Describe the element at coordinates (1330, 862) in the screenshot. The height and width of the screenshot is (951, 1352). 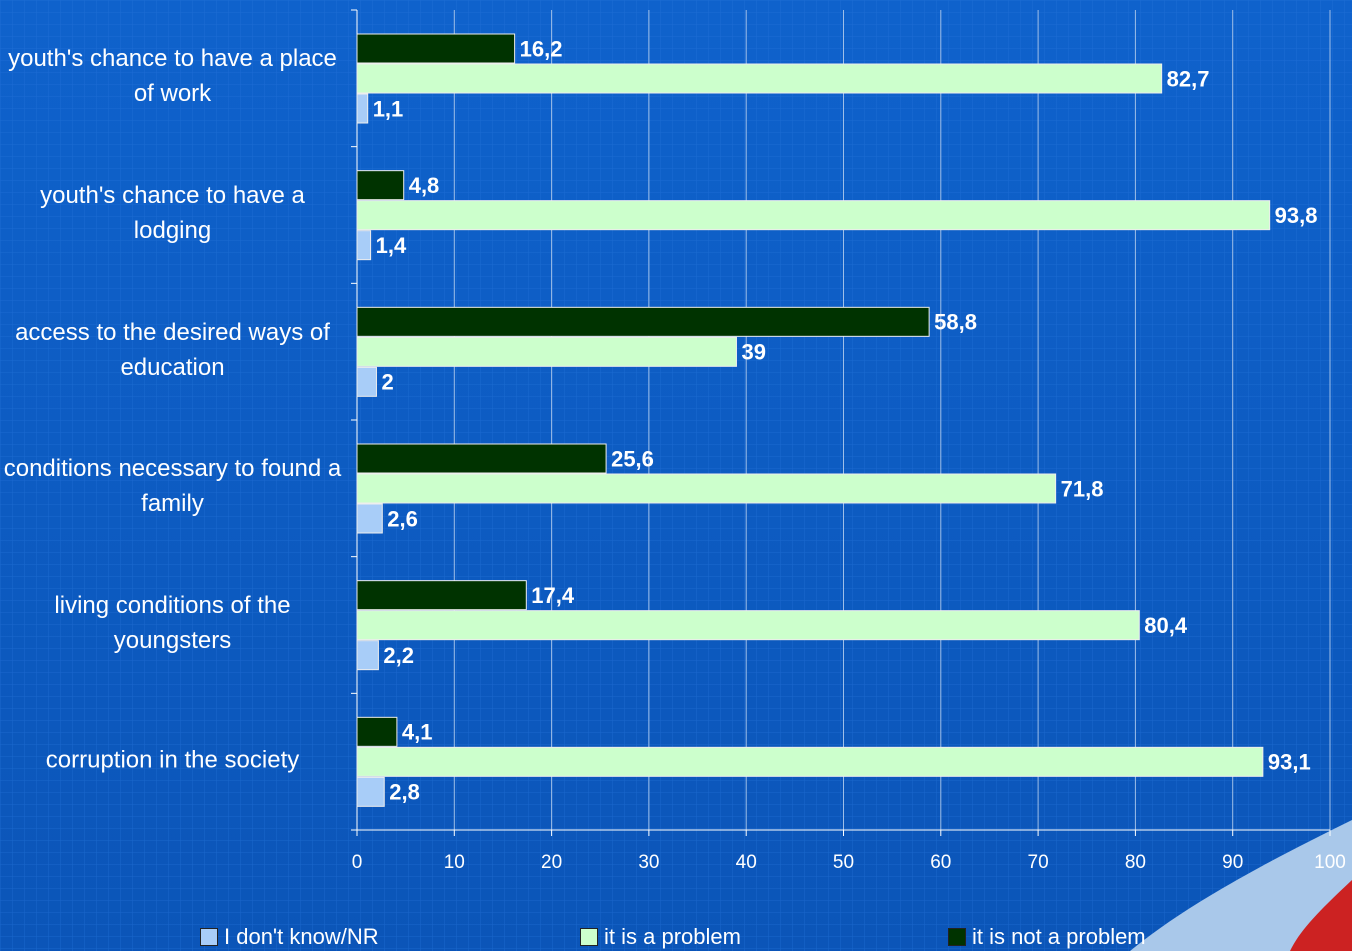
I see `x-tick-label: 100` at that location.